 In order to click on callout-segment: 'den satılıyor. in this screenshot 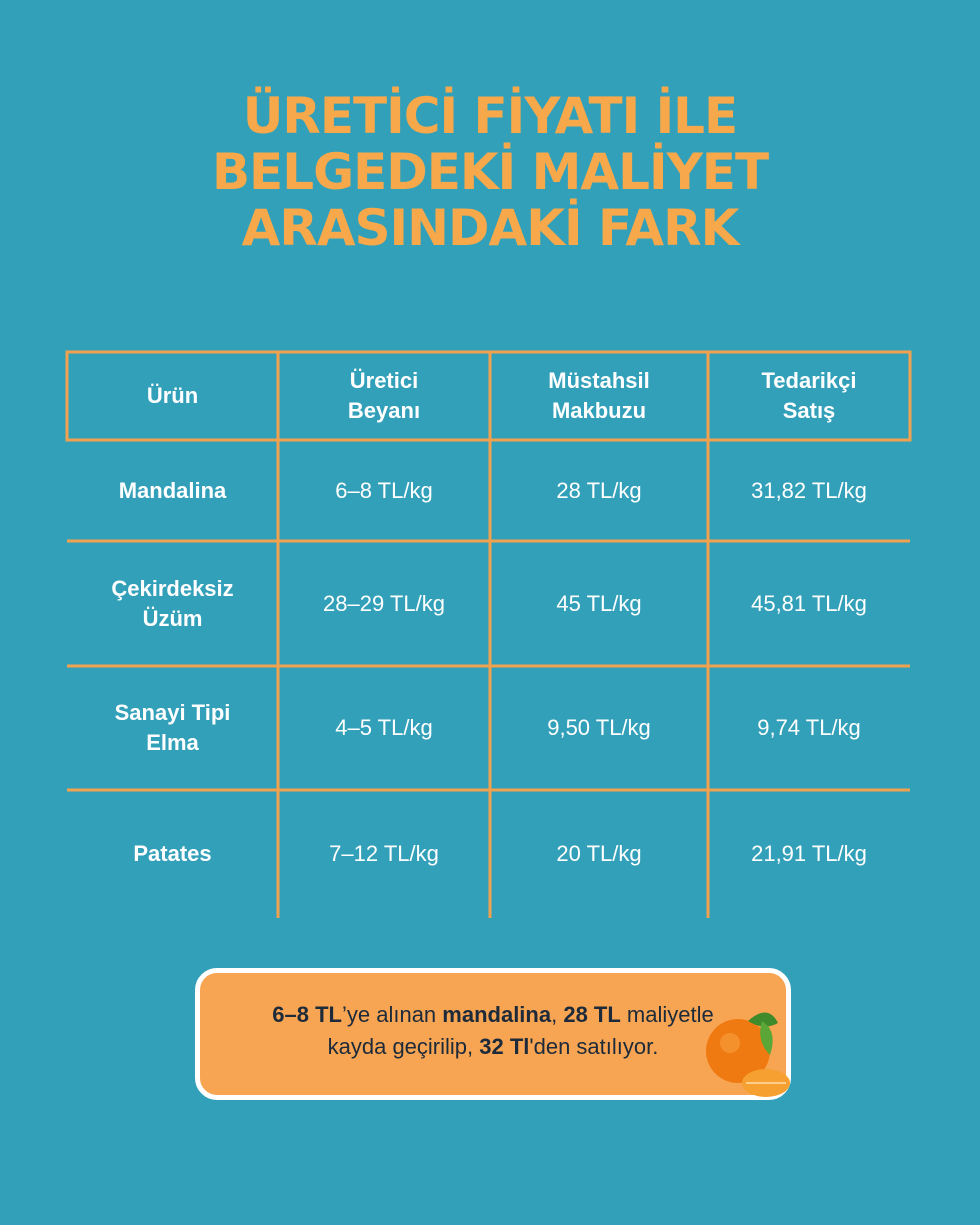, I will do `click(594, 1046)`.